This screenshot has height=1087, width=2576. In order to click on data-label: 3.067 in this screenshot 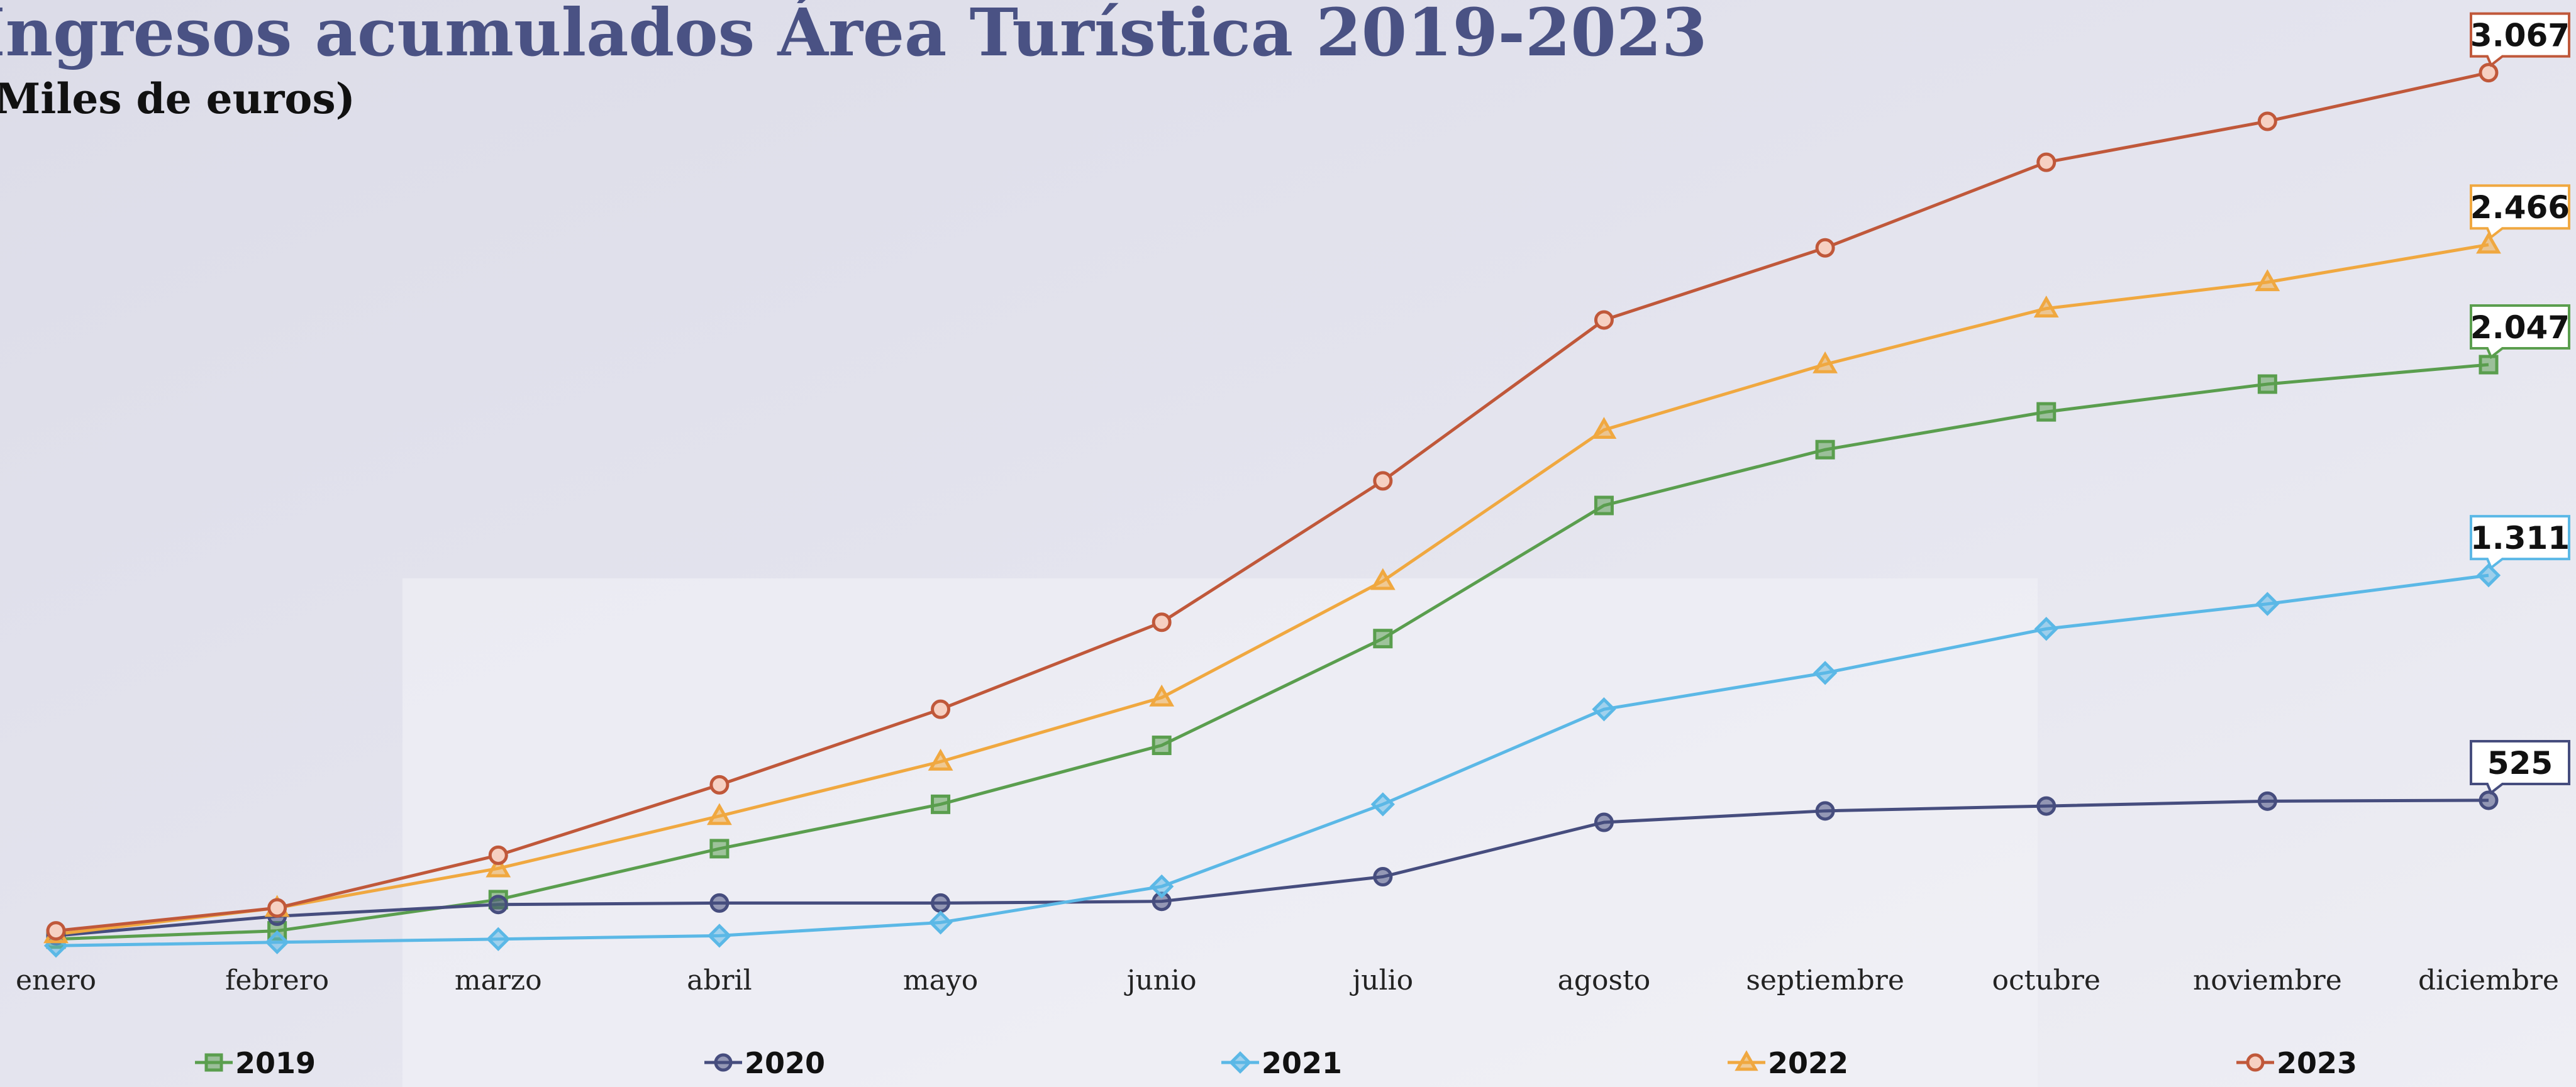, I will do `click(2520, 36)`.